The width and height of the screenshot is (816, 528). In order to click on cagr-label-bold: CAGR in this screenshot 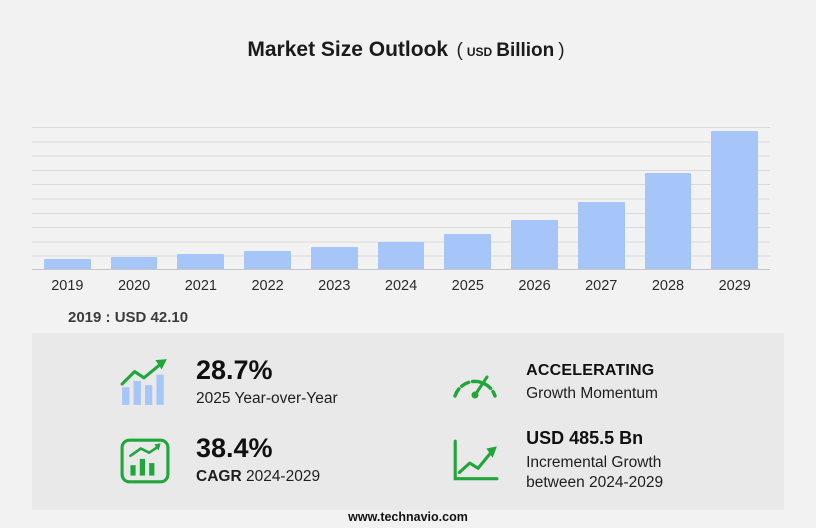, I will do `click(219, 477)`.